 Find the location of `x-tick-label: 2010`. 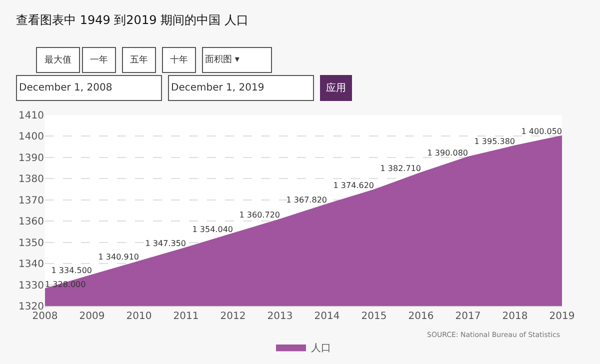

x-tick-label: 2010 is located at coordinates (139, 316).